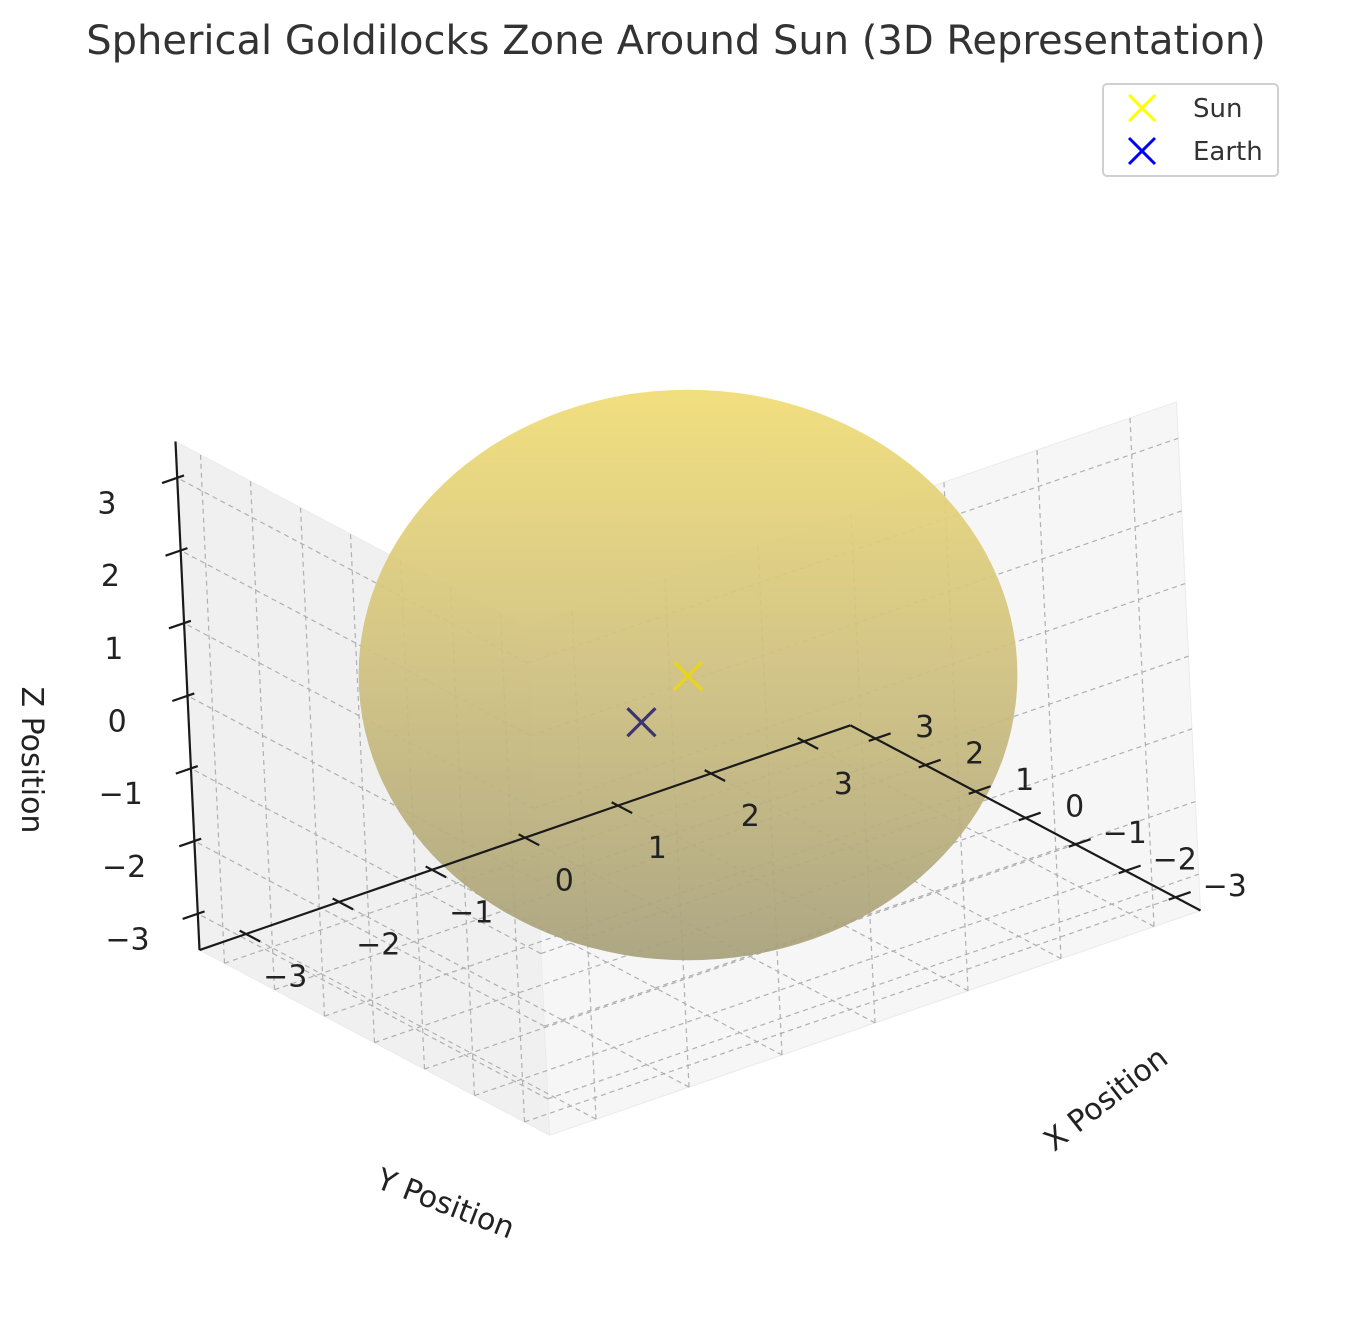 This screenshot has width=1352, height=1322. What do you see at coordinates (121, 794) in the screenshot?
I see `z-tick-label: −1` at bounding box center [121, 794].